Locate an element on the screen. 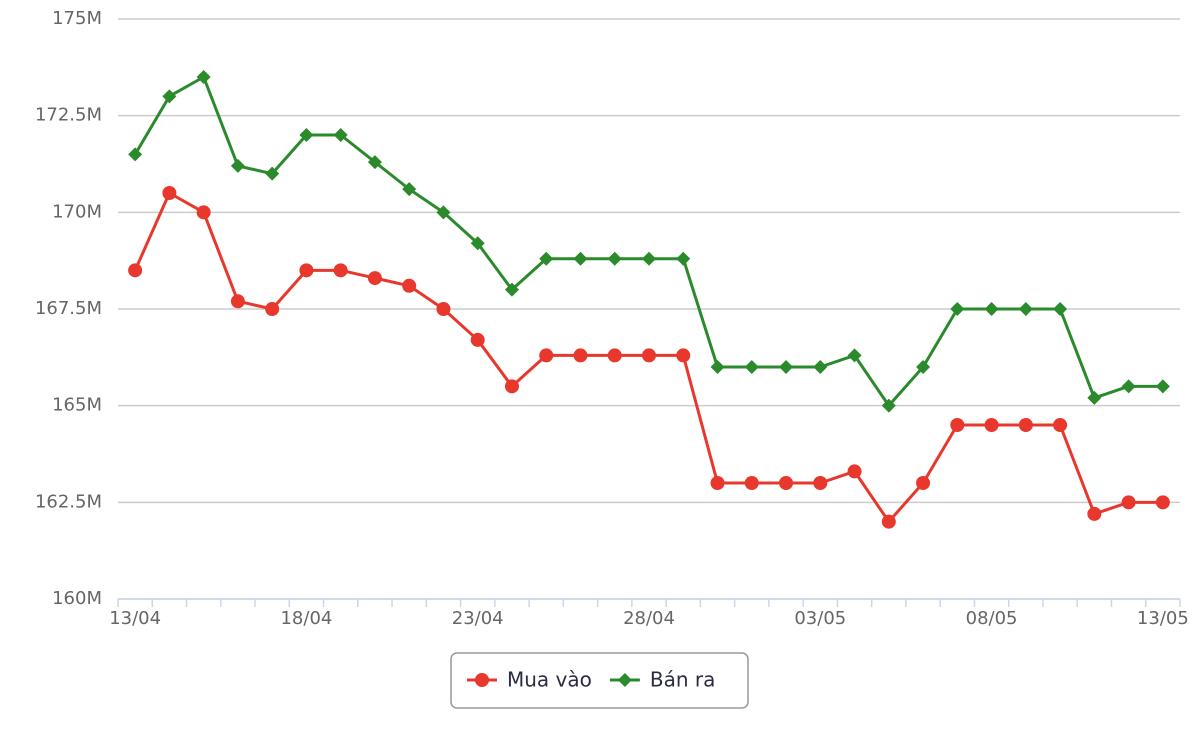 The height and width of the screenshot is (740, 1200). y-tick-label: 175M is located at coordinates (77, 18).